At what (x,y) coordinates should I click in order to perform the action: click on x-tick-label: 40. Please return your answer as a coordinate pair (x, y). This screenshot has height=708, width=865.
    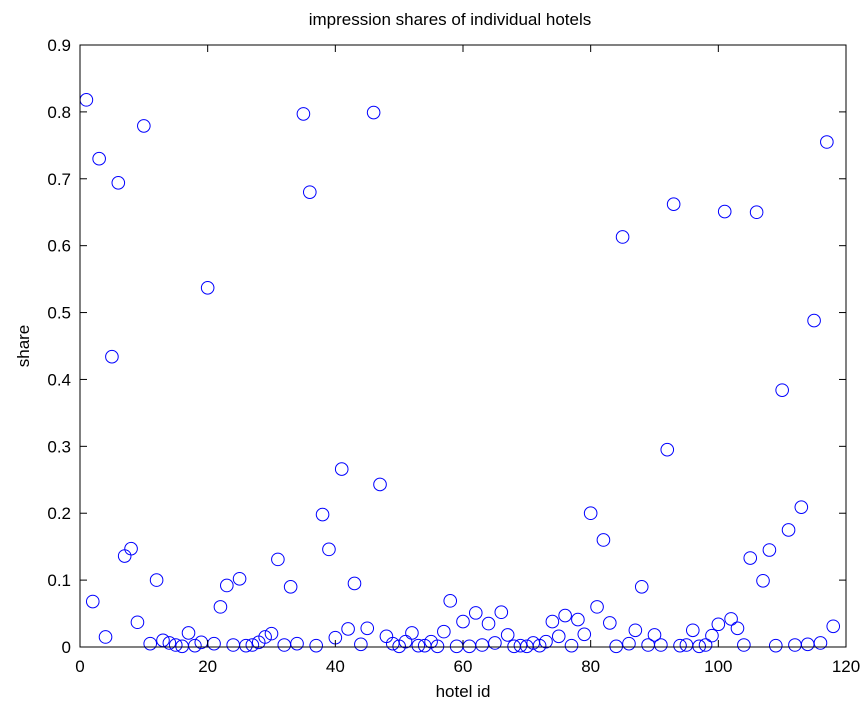
    Looking at the image, I should click on (335, 666).